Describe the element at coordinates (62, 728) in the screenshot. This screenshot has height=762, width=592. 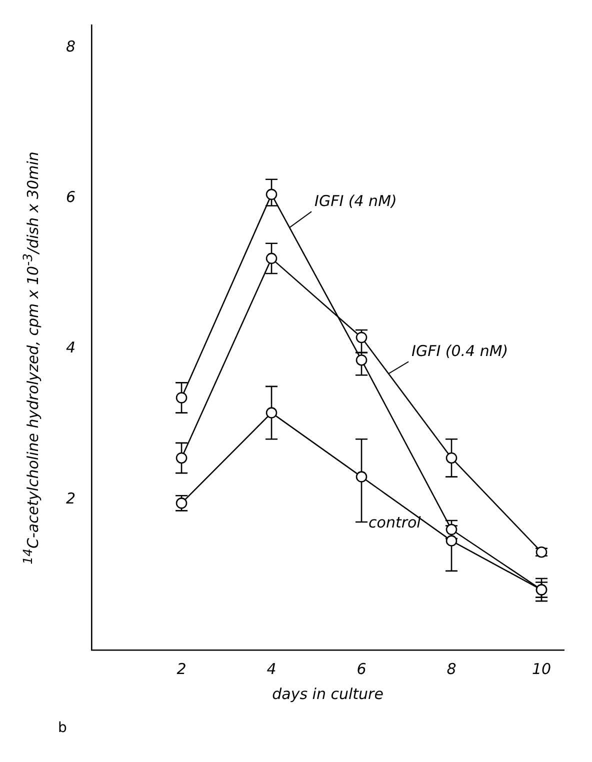
I see `text: b` at that location.